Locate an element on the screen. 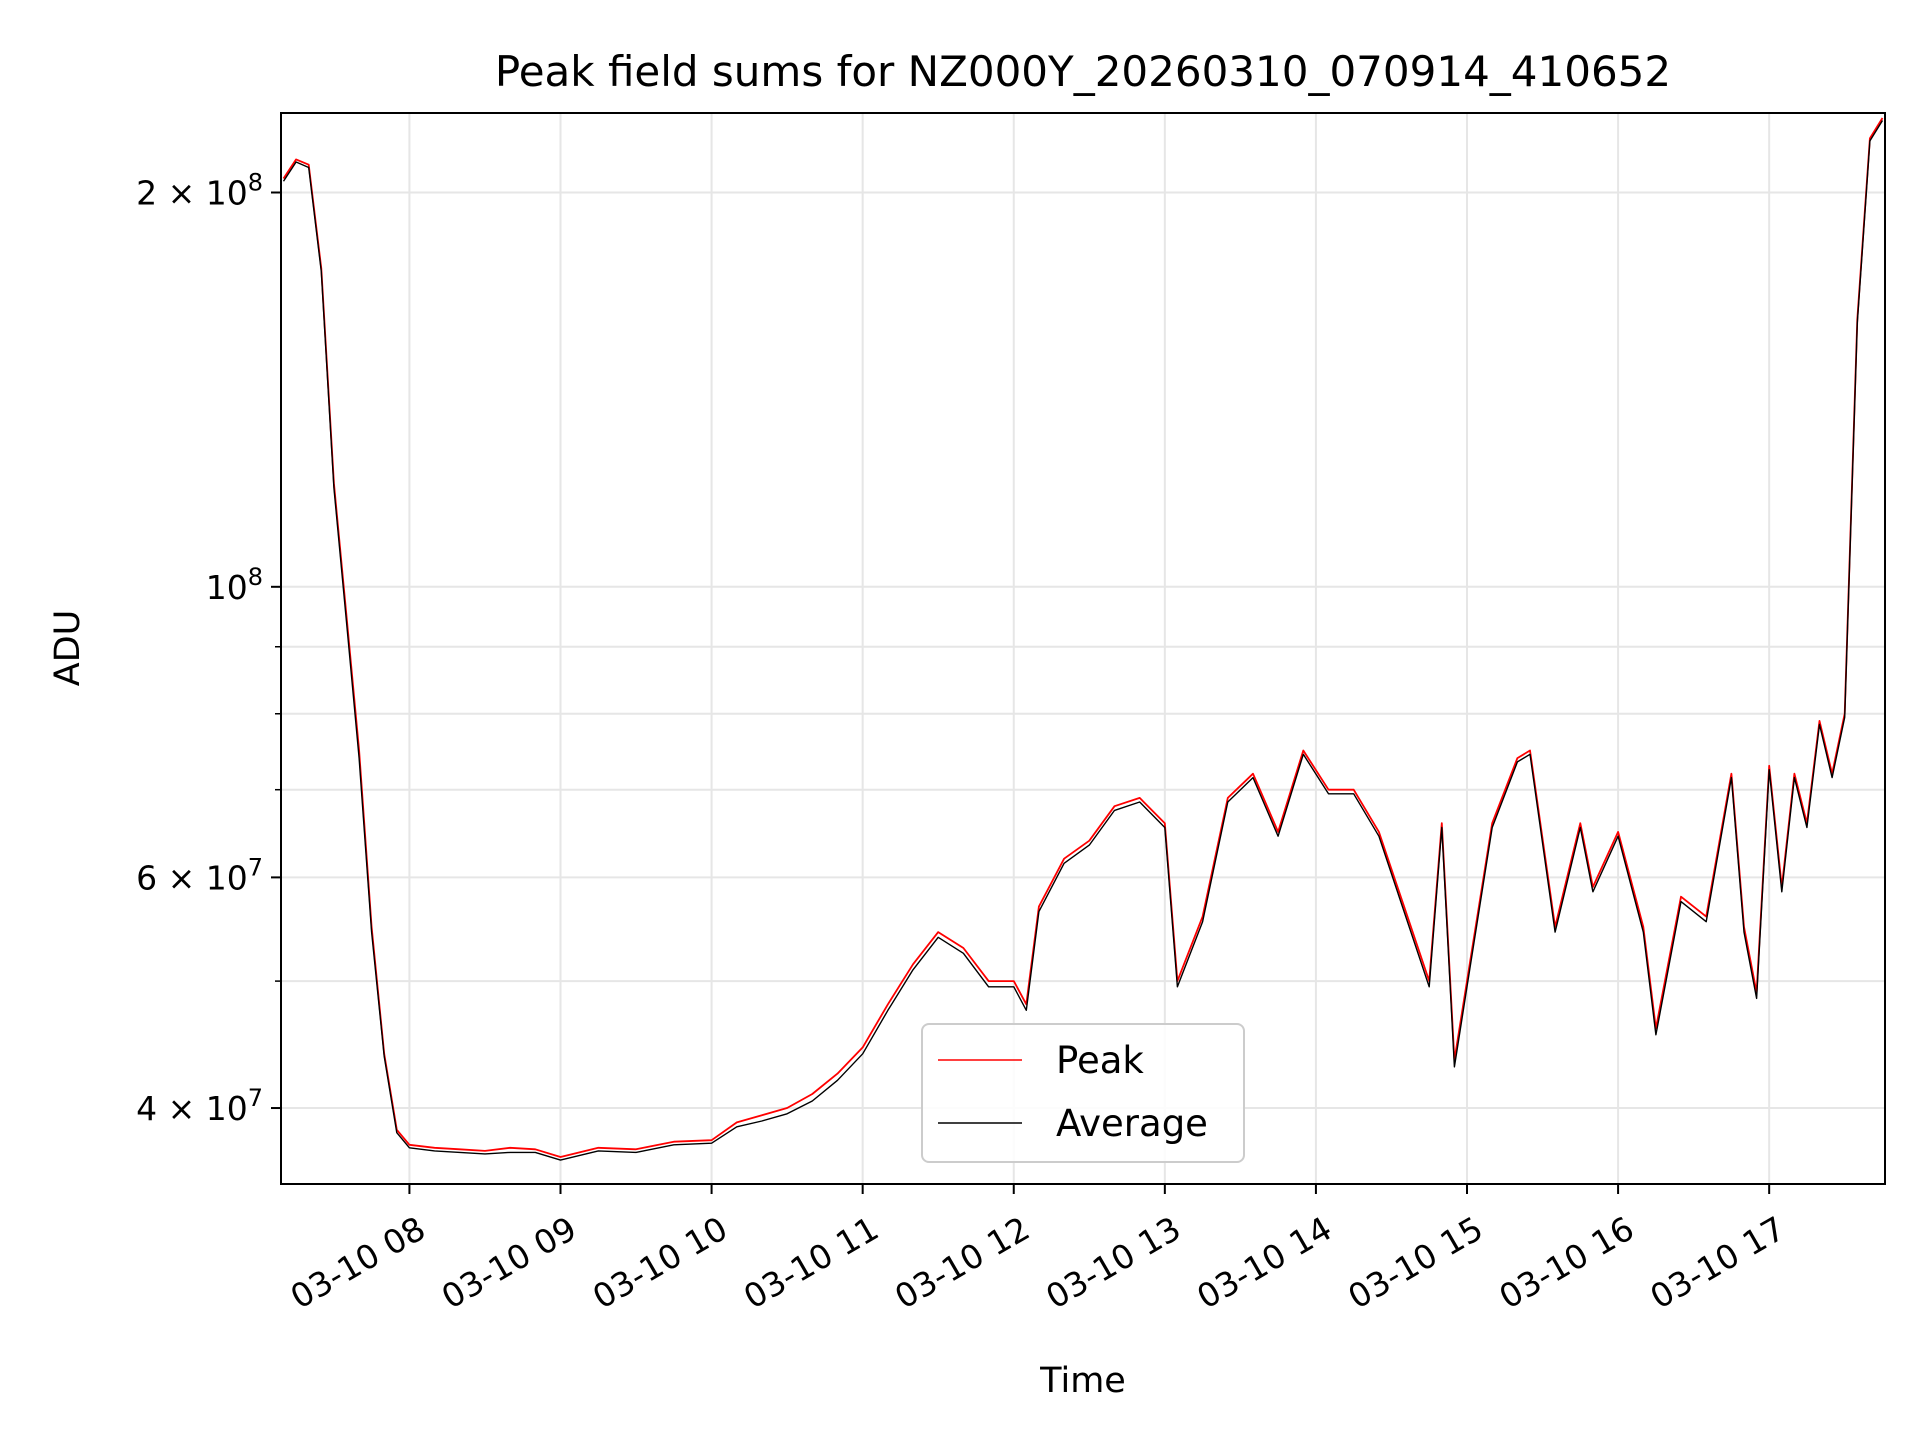 The height and width of the screenshot is (1440, 1920). y-axis-label: ADU is located at coordinates (68, 648).